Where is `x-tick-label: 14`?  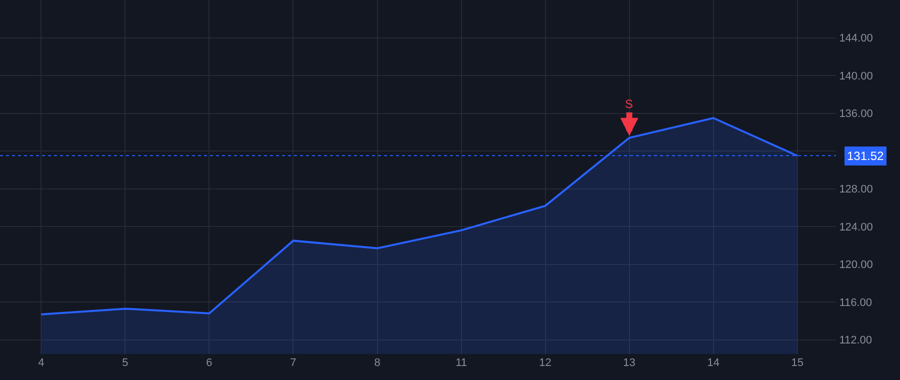
x-tick-label: 14 is located at coordinates (713, 363).